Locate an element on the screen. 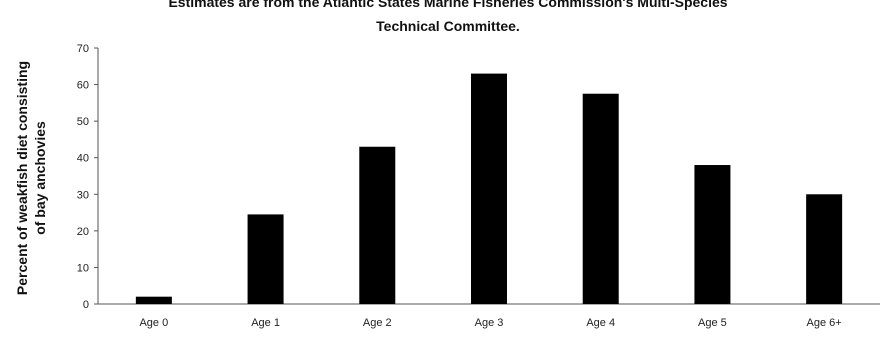 The image size is (890, 337). y-tick-label: 20 is located at coordinates (83, 232).